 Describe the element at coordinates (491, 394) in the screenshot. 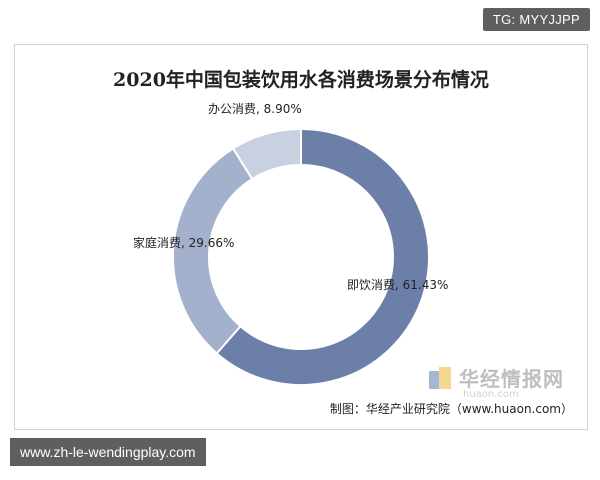

I see `watermark-url: huaon.com` at that location.